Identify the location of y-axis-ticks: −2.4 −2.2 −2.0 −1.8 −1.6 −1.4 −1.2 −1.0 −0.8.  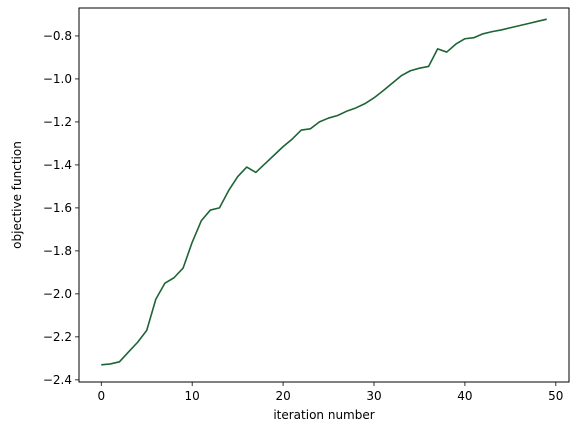
(61, 208).